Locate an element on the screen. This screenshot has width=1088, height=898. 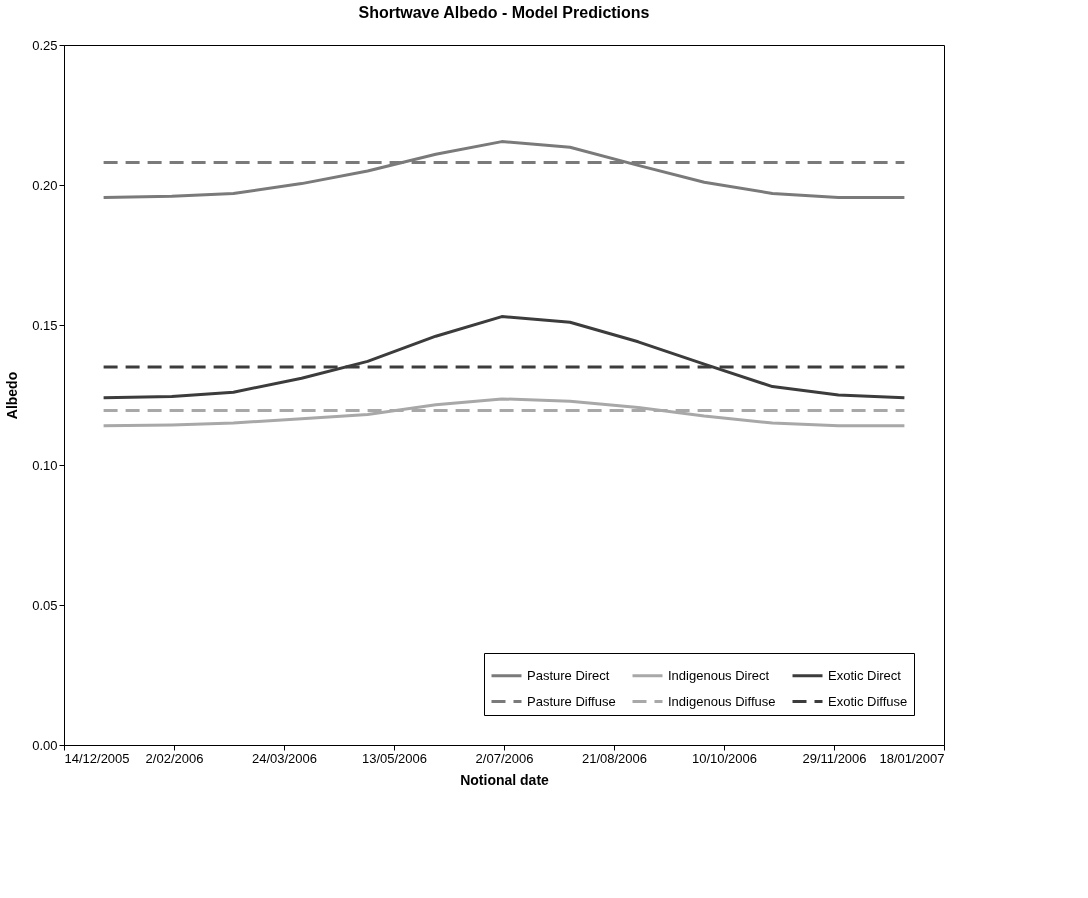
x-tick-label: 2/07/2006 is located at coordinates (504, 758).